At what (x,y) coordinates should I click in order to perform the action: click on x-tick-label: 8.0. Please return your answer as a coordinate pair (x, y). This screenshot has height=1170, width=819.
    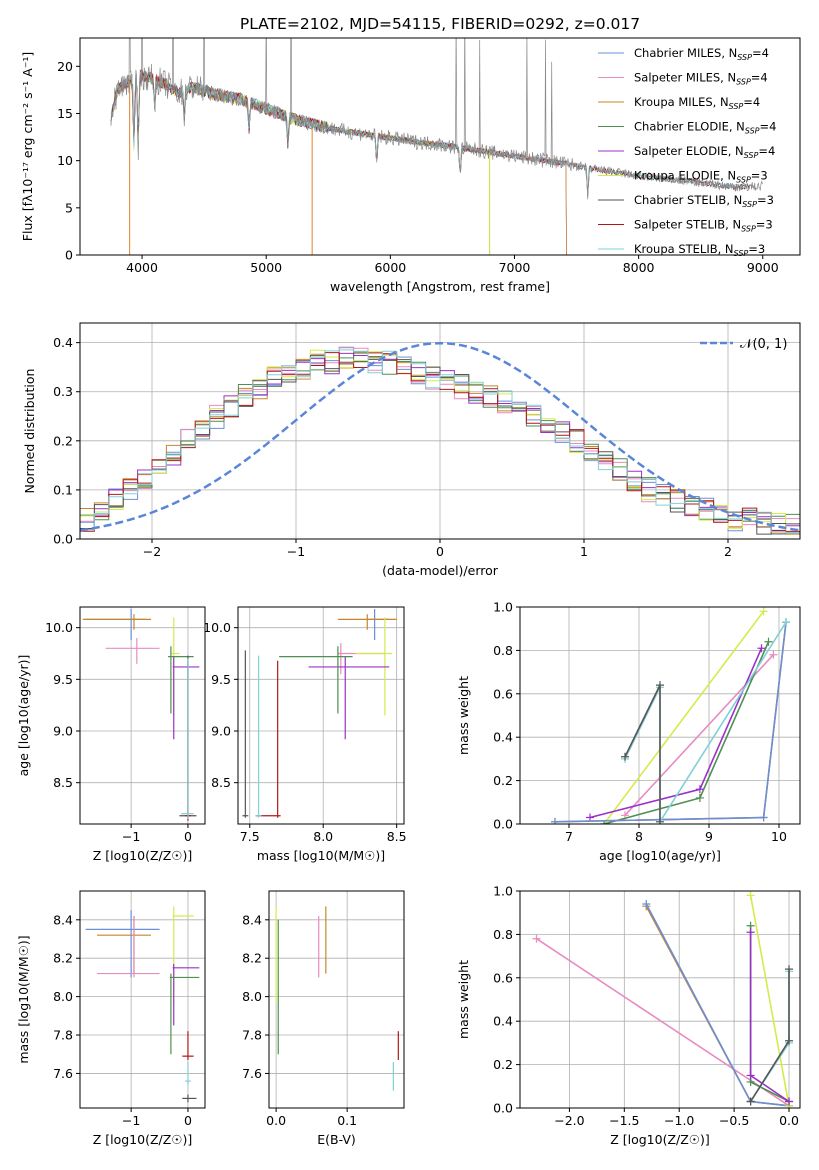
    Looking at the image, I should click on (323, 836).